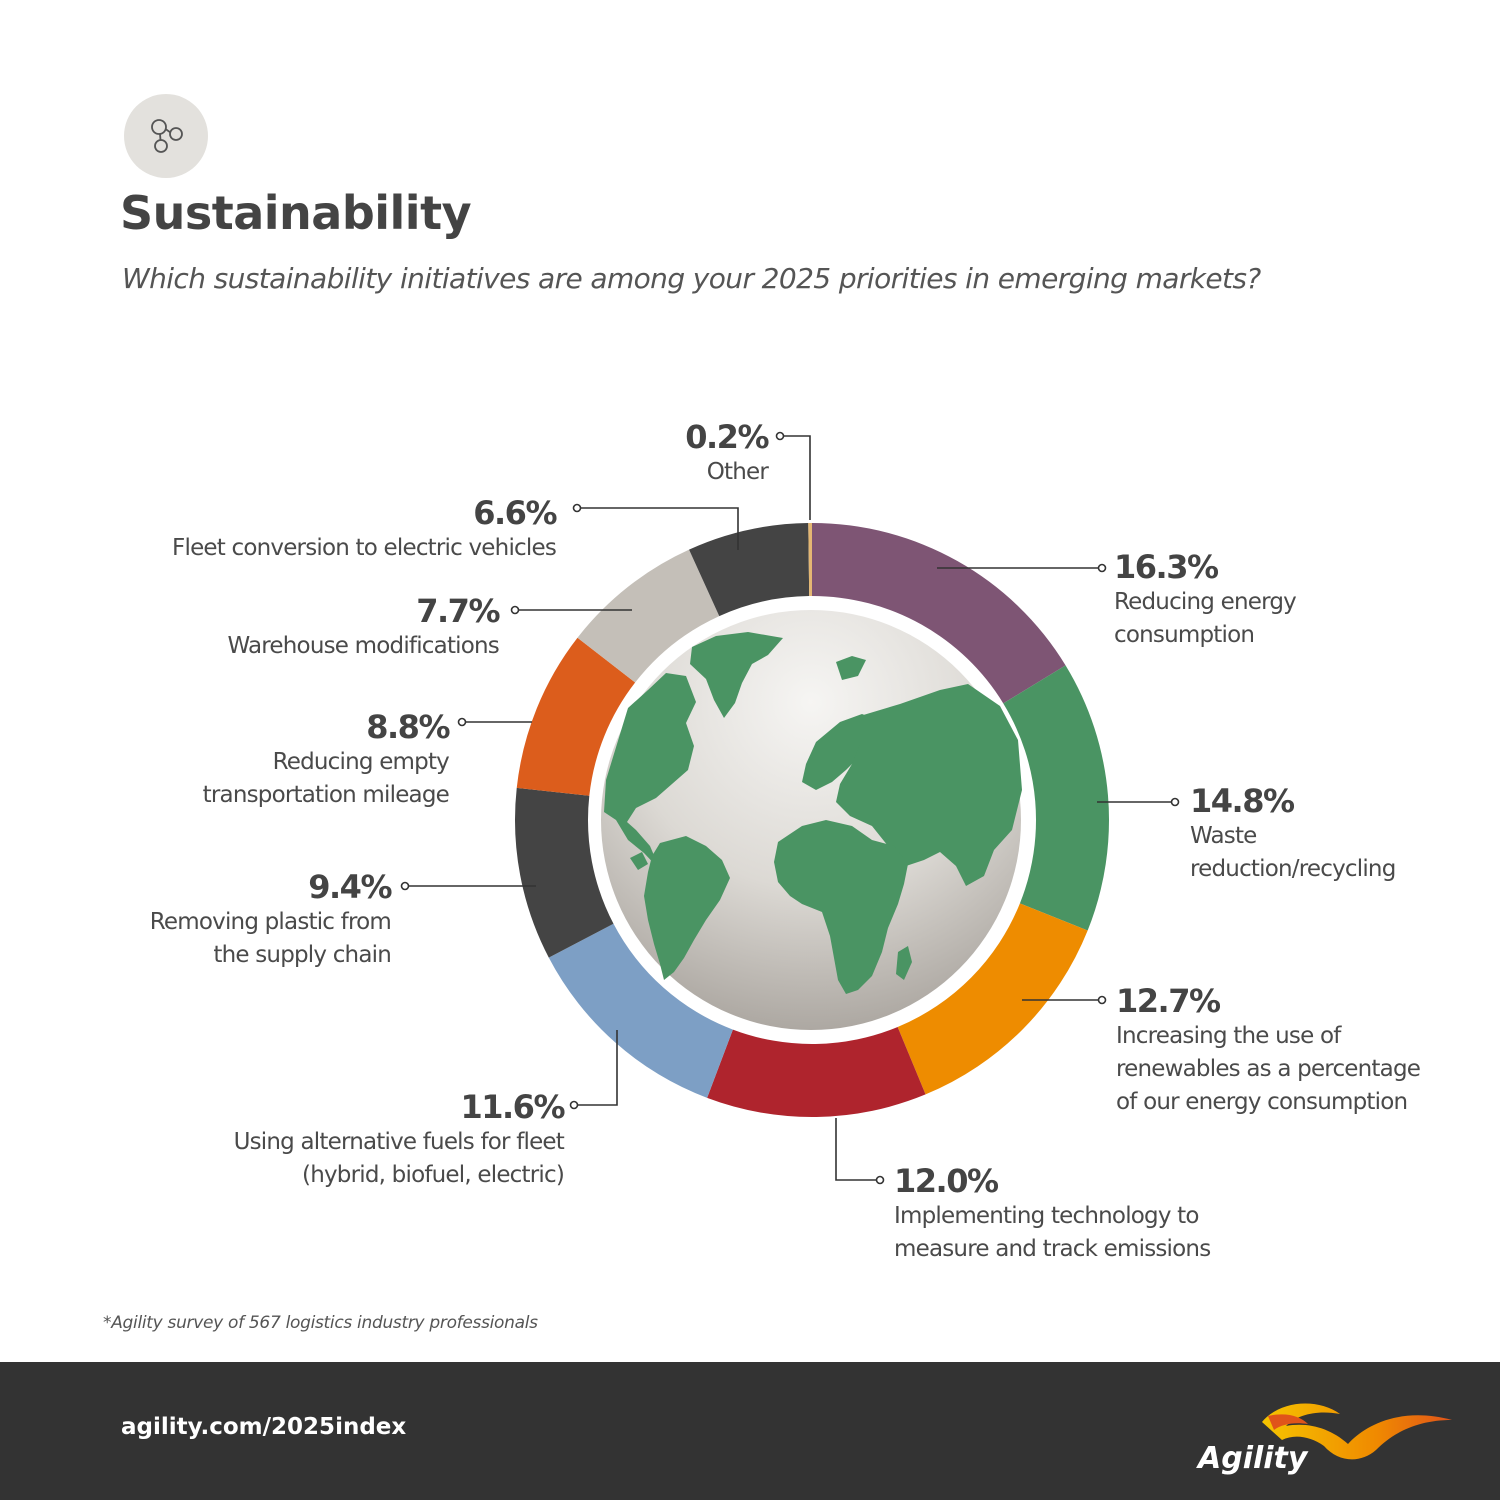 The image size is (1500, 1500). I want to click on agility-logo: Agility, so click(1324, 1439).